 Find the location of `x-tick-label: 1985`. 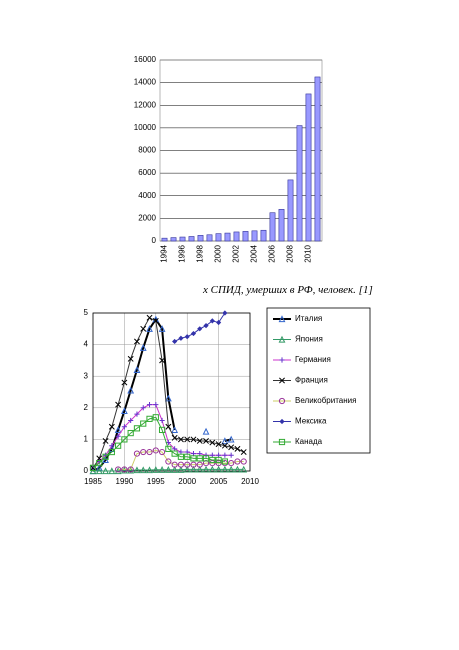

x-tick-label: 1985 is located at coordinates (93, 481).